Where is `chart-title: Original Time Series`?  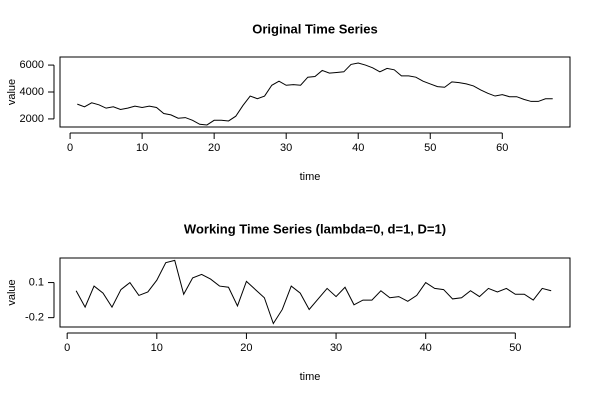
chart-title: Original Time Series is located at coordinates (314, 28).